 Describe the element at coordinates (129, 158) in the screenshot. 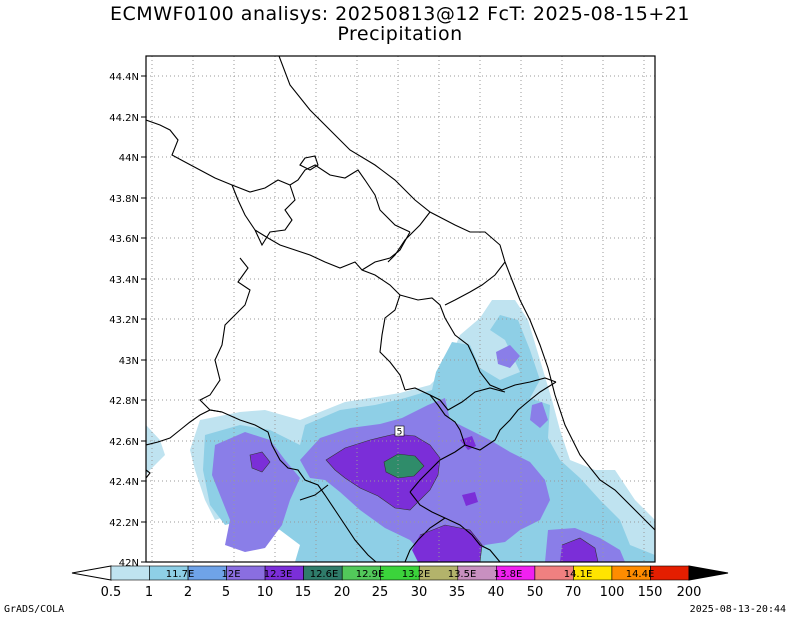

I see `lat-label: 44N` at that location.